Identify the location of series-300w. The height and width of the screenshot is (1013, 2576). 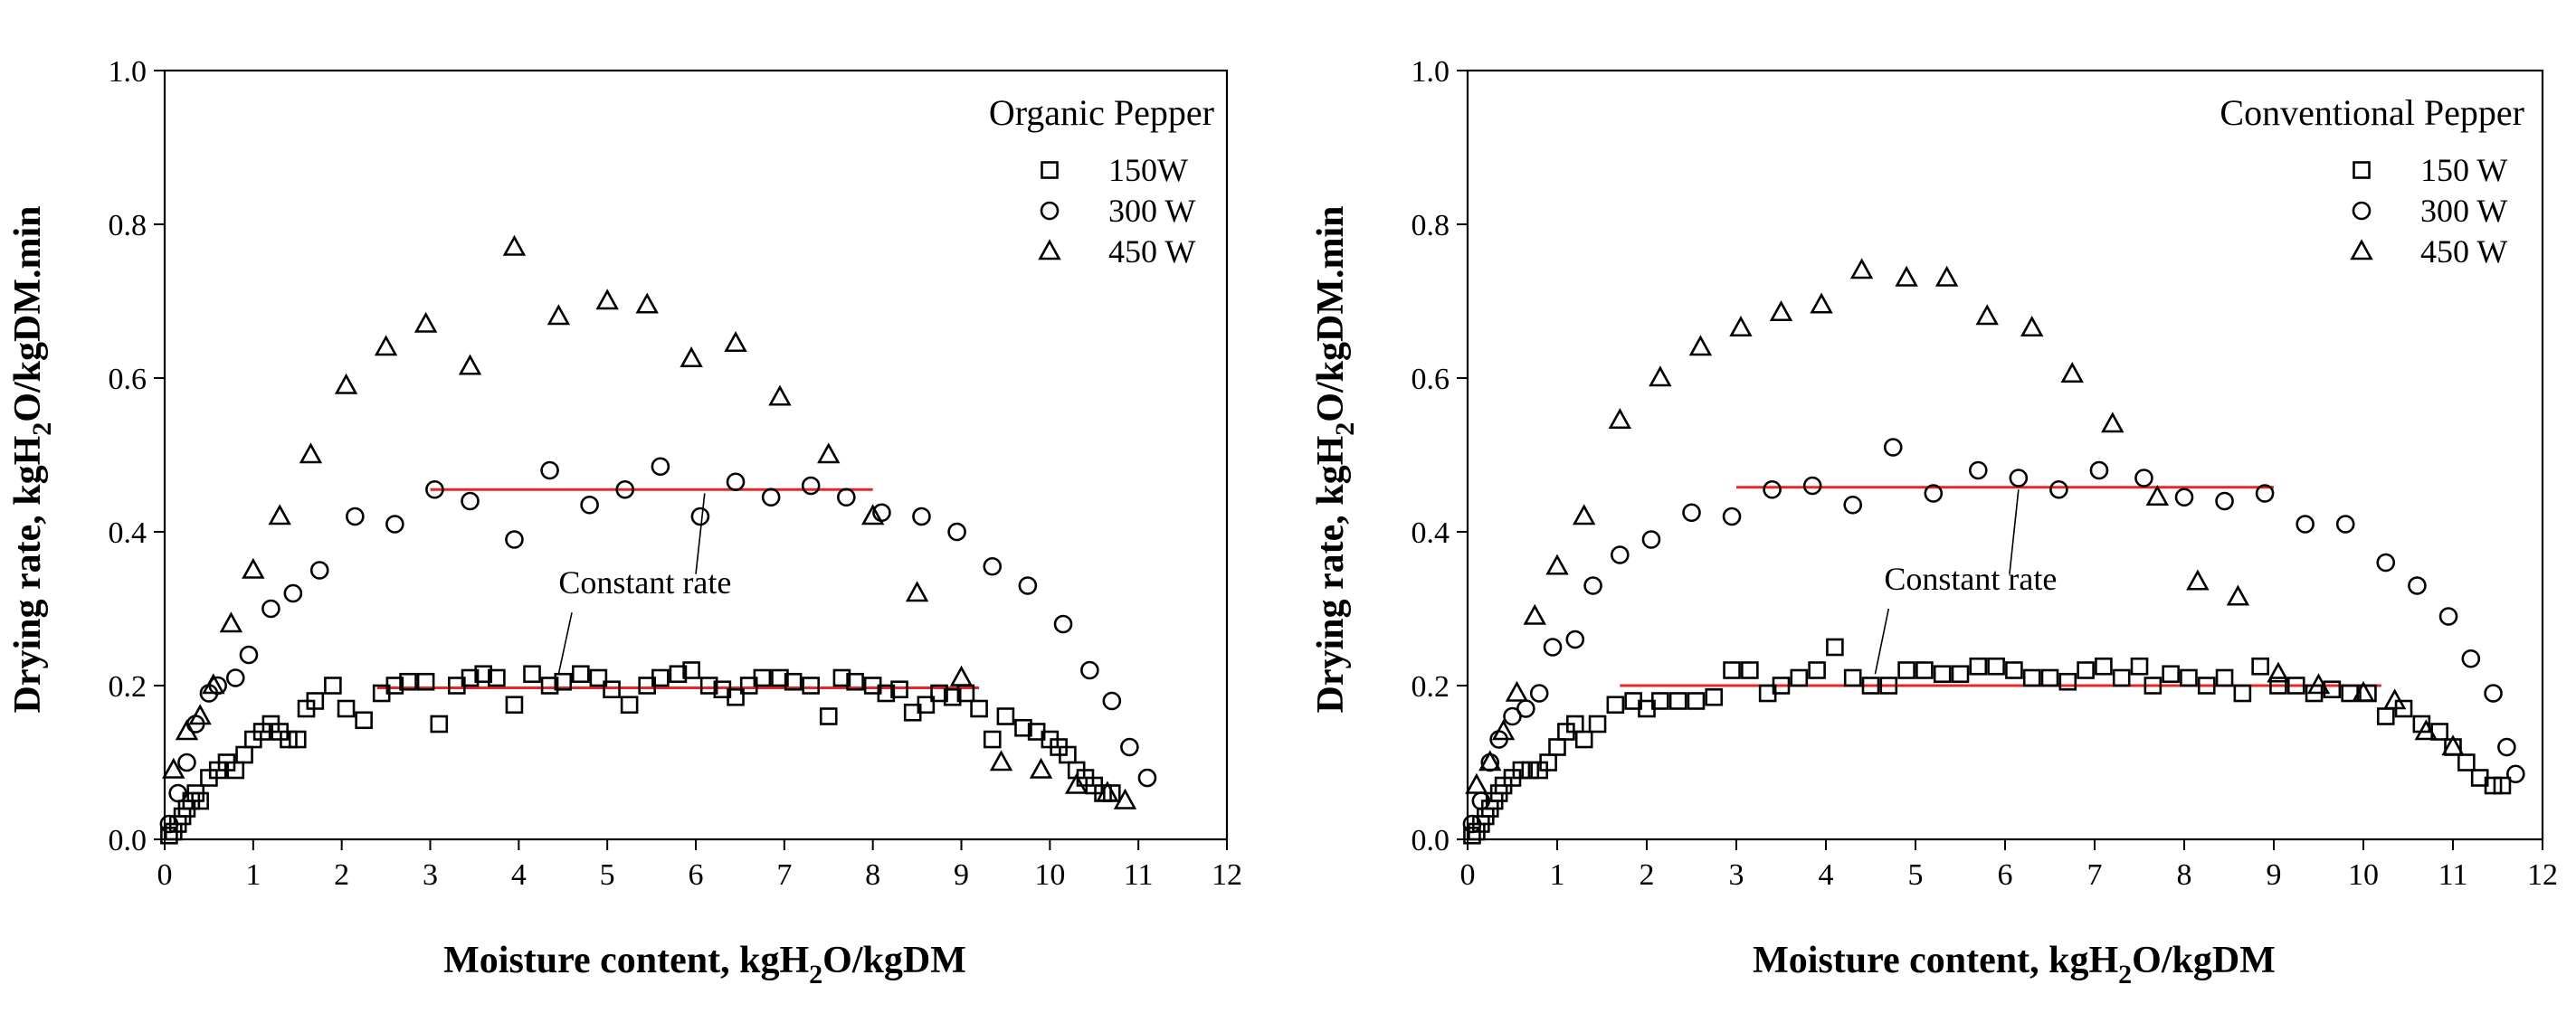
(658, 645).